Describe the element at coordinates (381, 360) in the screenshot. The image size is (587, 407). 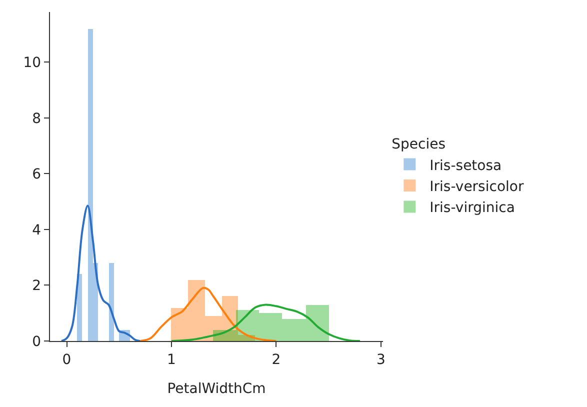
I see `x-tick-label: 3` at that location.